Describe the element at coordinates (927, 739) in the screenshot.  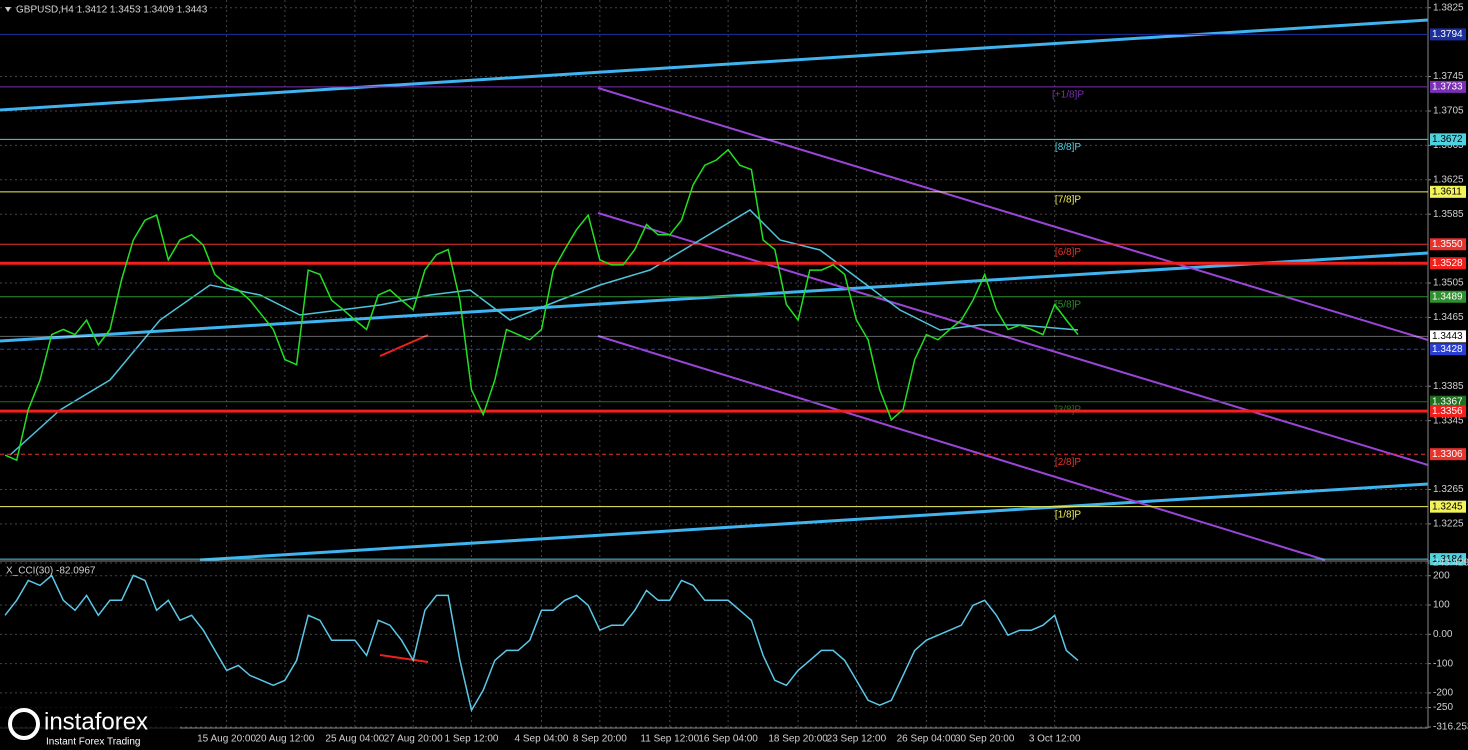
I see `x-tick-label: 26 Sep 04:00` at that location.